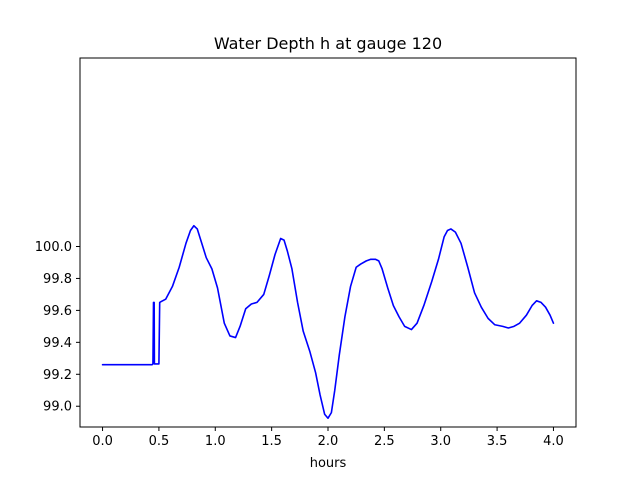 The image size is (640, 484). What do you see at coordinates (271, 441) in the screenshot?
I see `x-tick-label: 1.5` at bounding box center [271, 441].